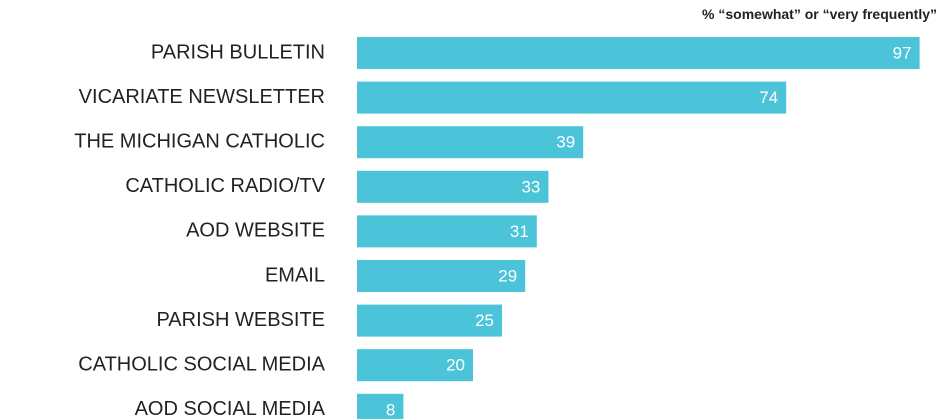 The height and width of the screenshot is (419, 945). Describe the element at coordinates (230, 408) in the screenshot. I see `category-label: AOD SOCIAL MEDIA` at that location.